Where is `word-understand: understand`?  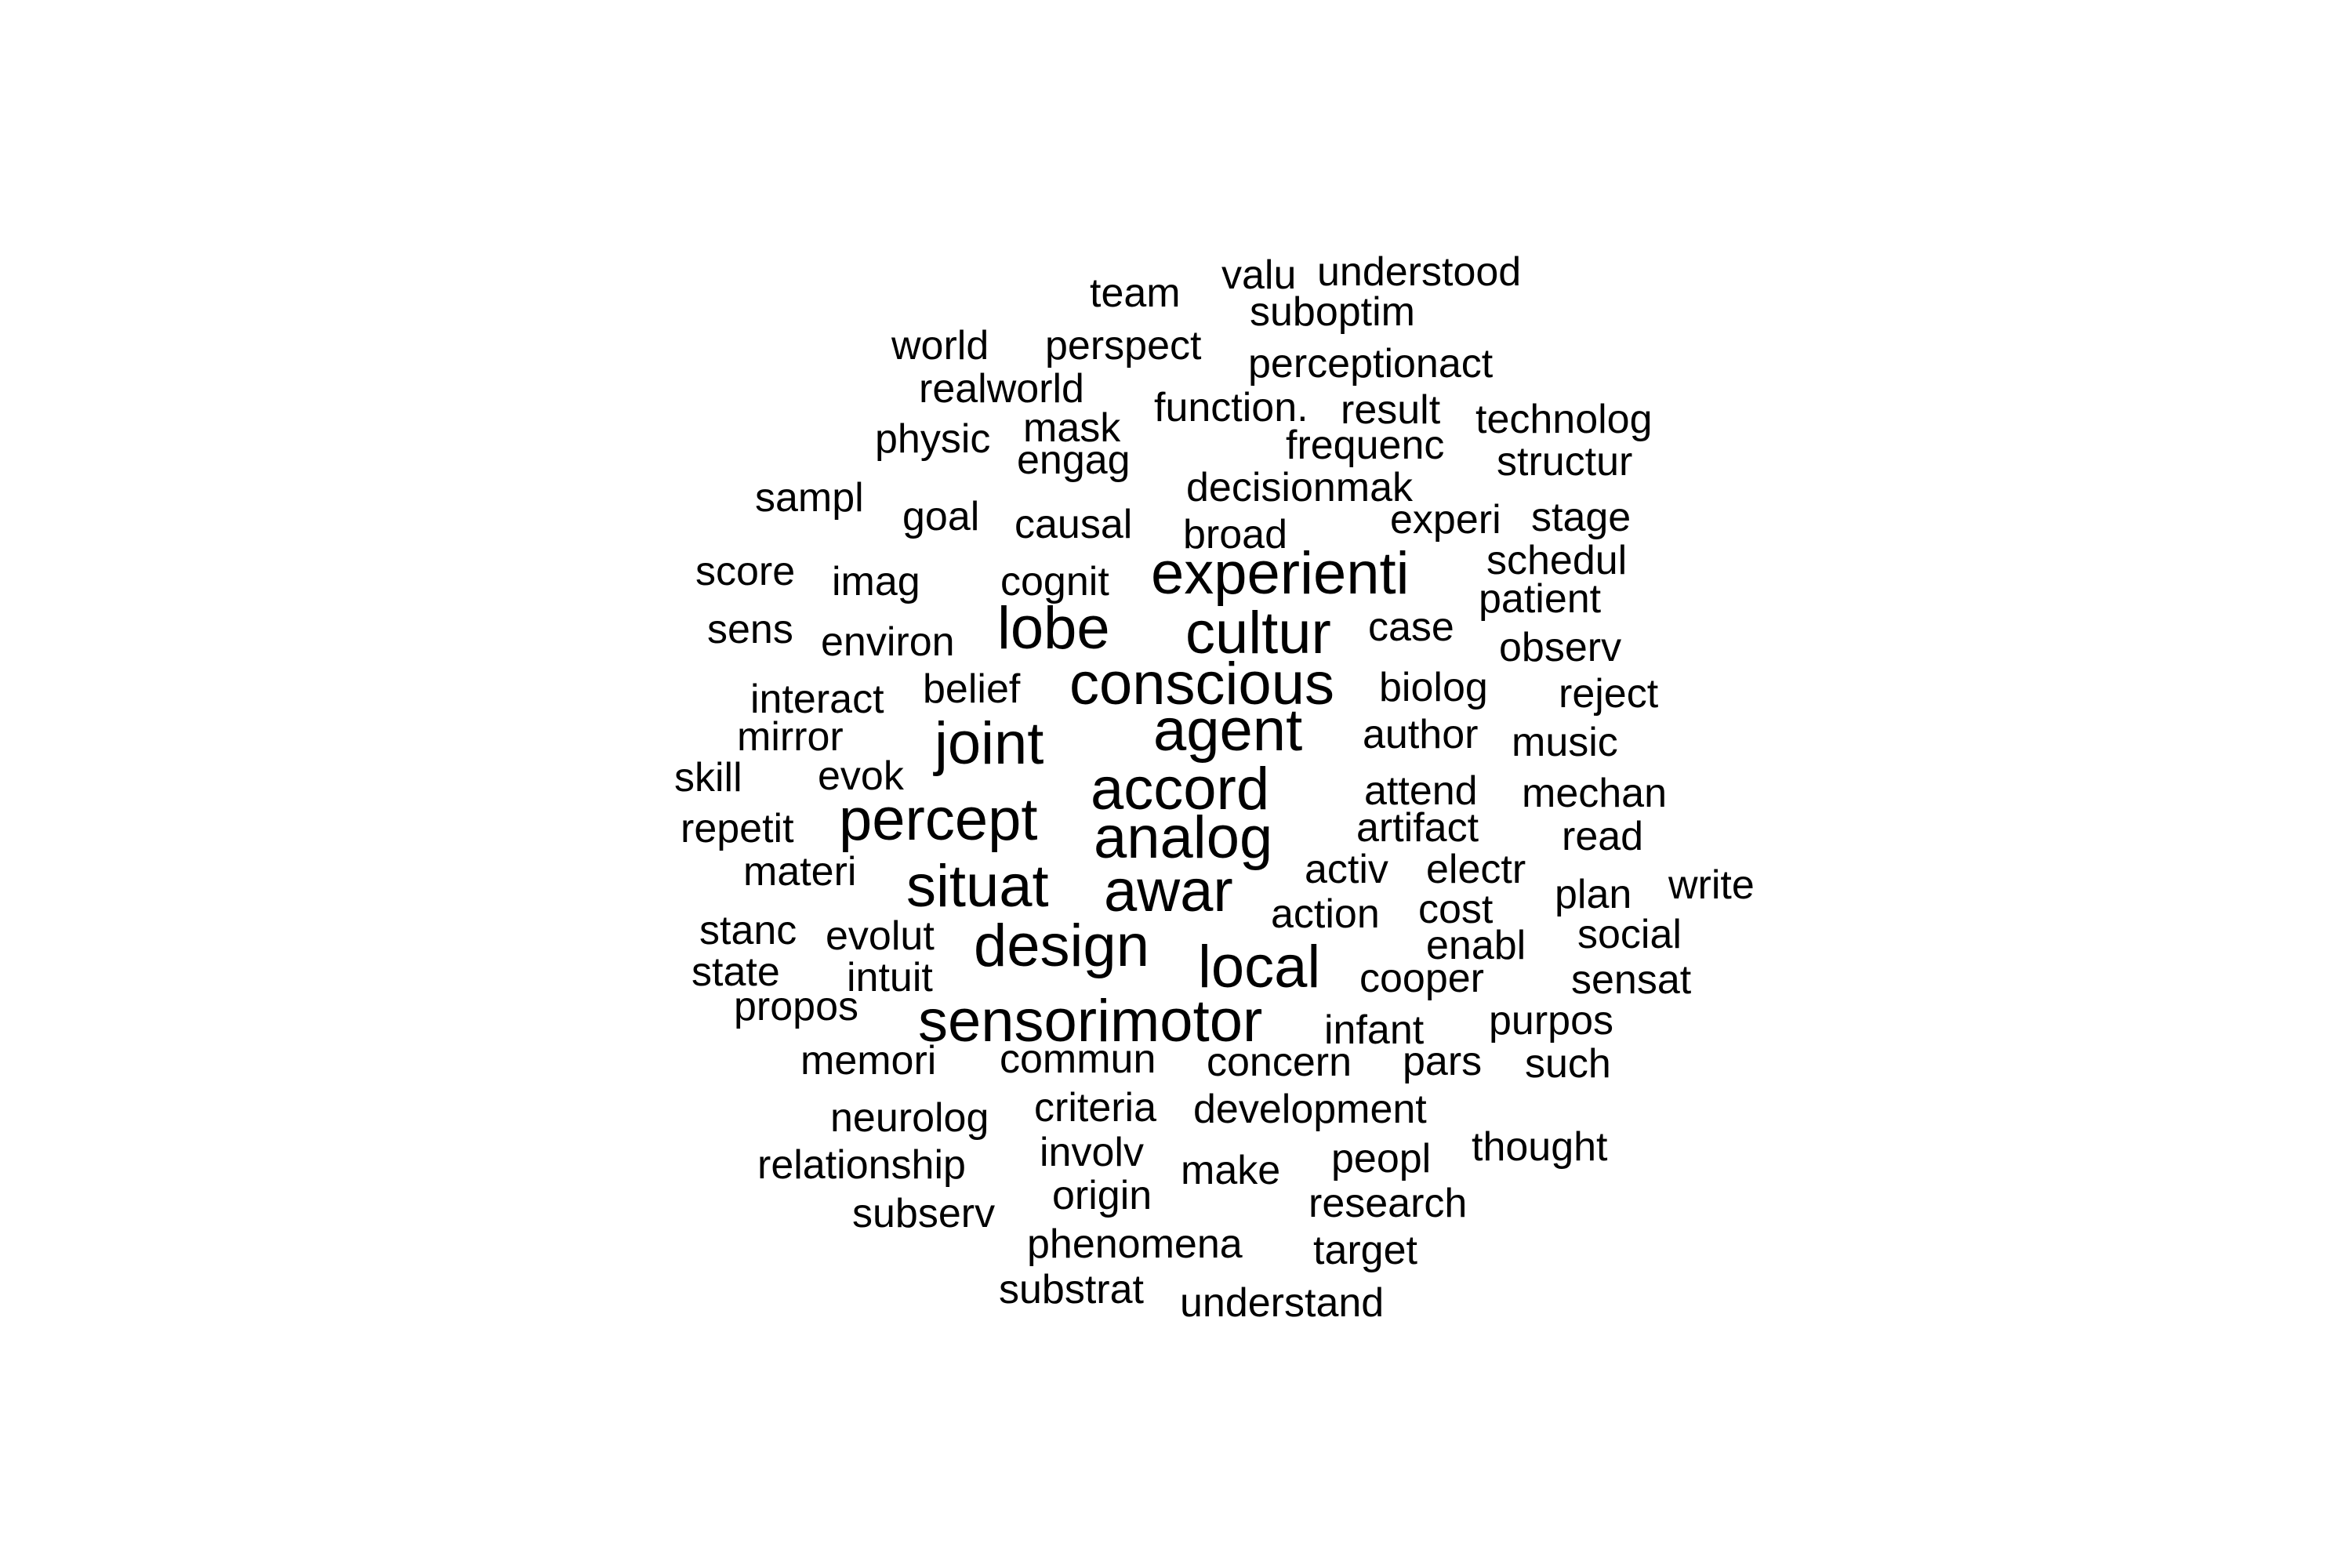 word-understand: understand is located at coordinates (1282, 1303).